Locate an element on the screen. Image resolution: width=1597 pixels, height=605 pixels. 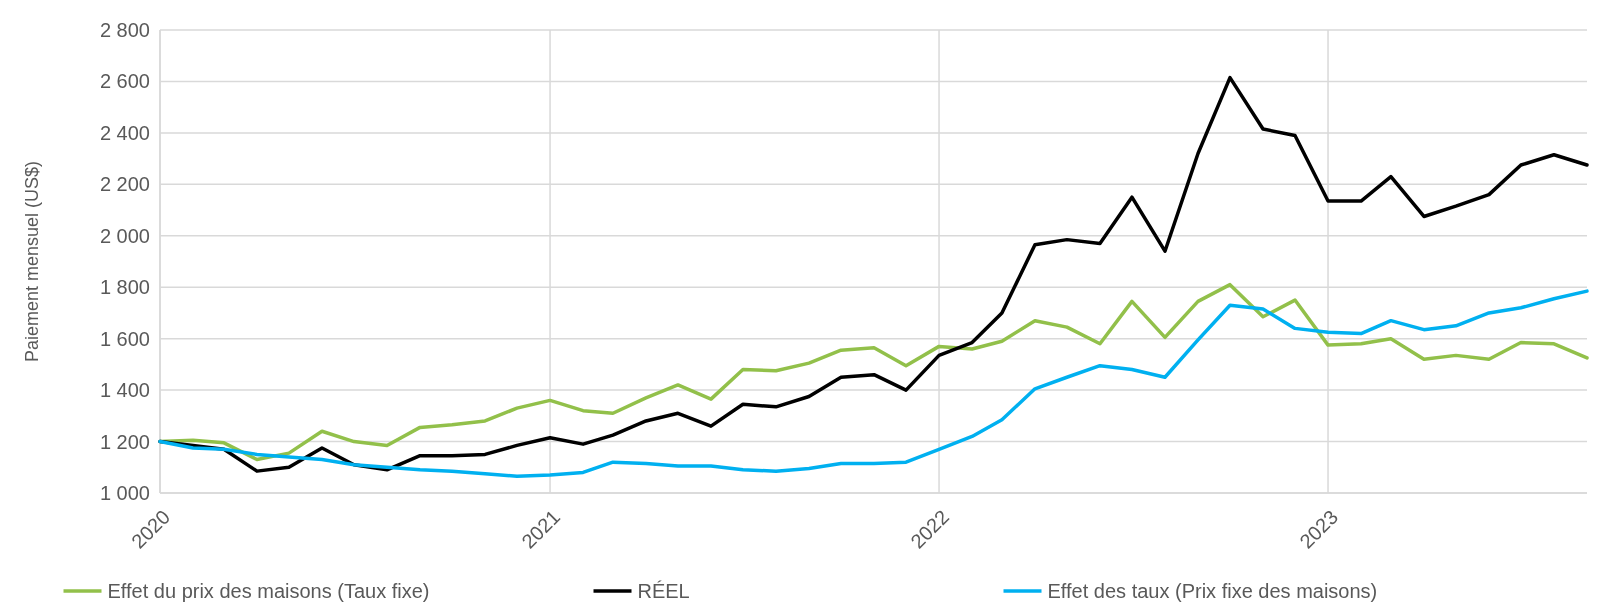
y-tick-label: 2 400 is located at coordinates (124, 132).